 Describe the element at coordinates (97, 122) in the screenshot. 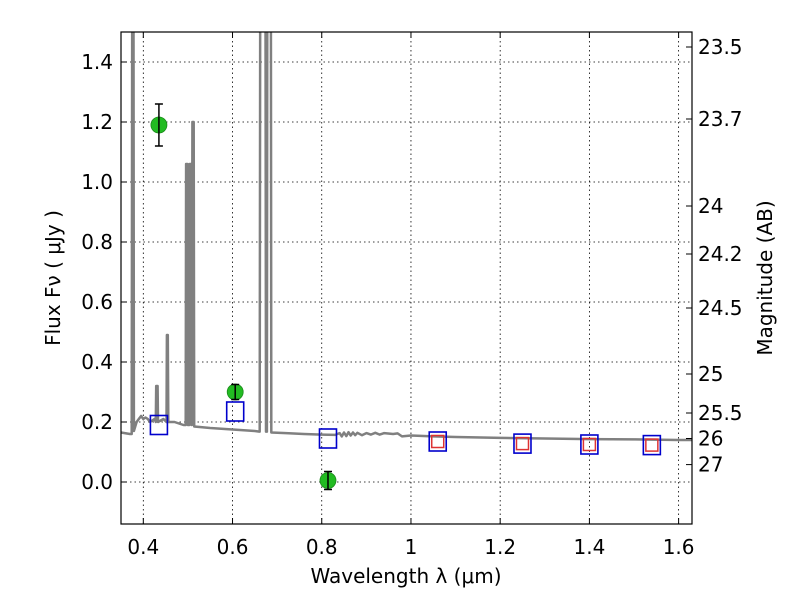

I see `y-tick-label: 1.2` at that location.